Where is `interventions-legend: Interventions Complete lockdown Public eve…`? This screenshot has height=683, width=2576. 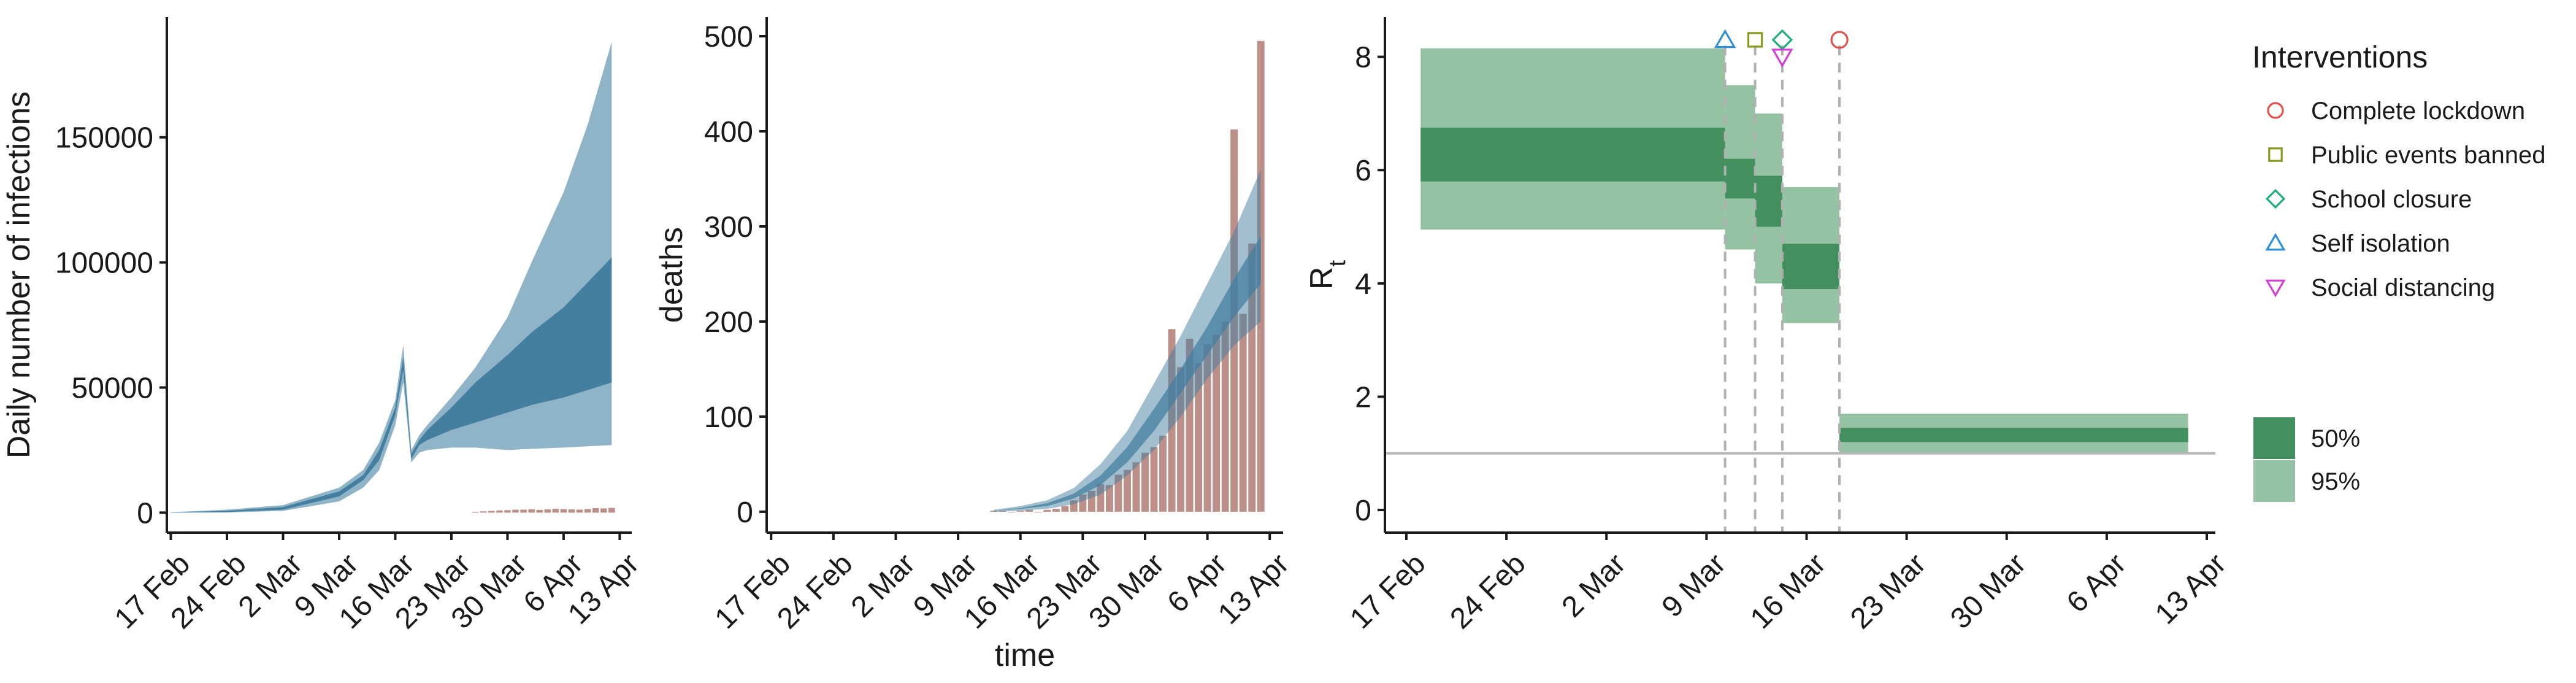
interventions-legend: Interventions Complete lockdown Public eve… is located at coordinates (2399, 271).